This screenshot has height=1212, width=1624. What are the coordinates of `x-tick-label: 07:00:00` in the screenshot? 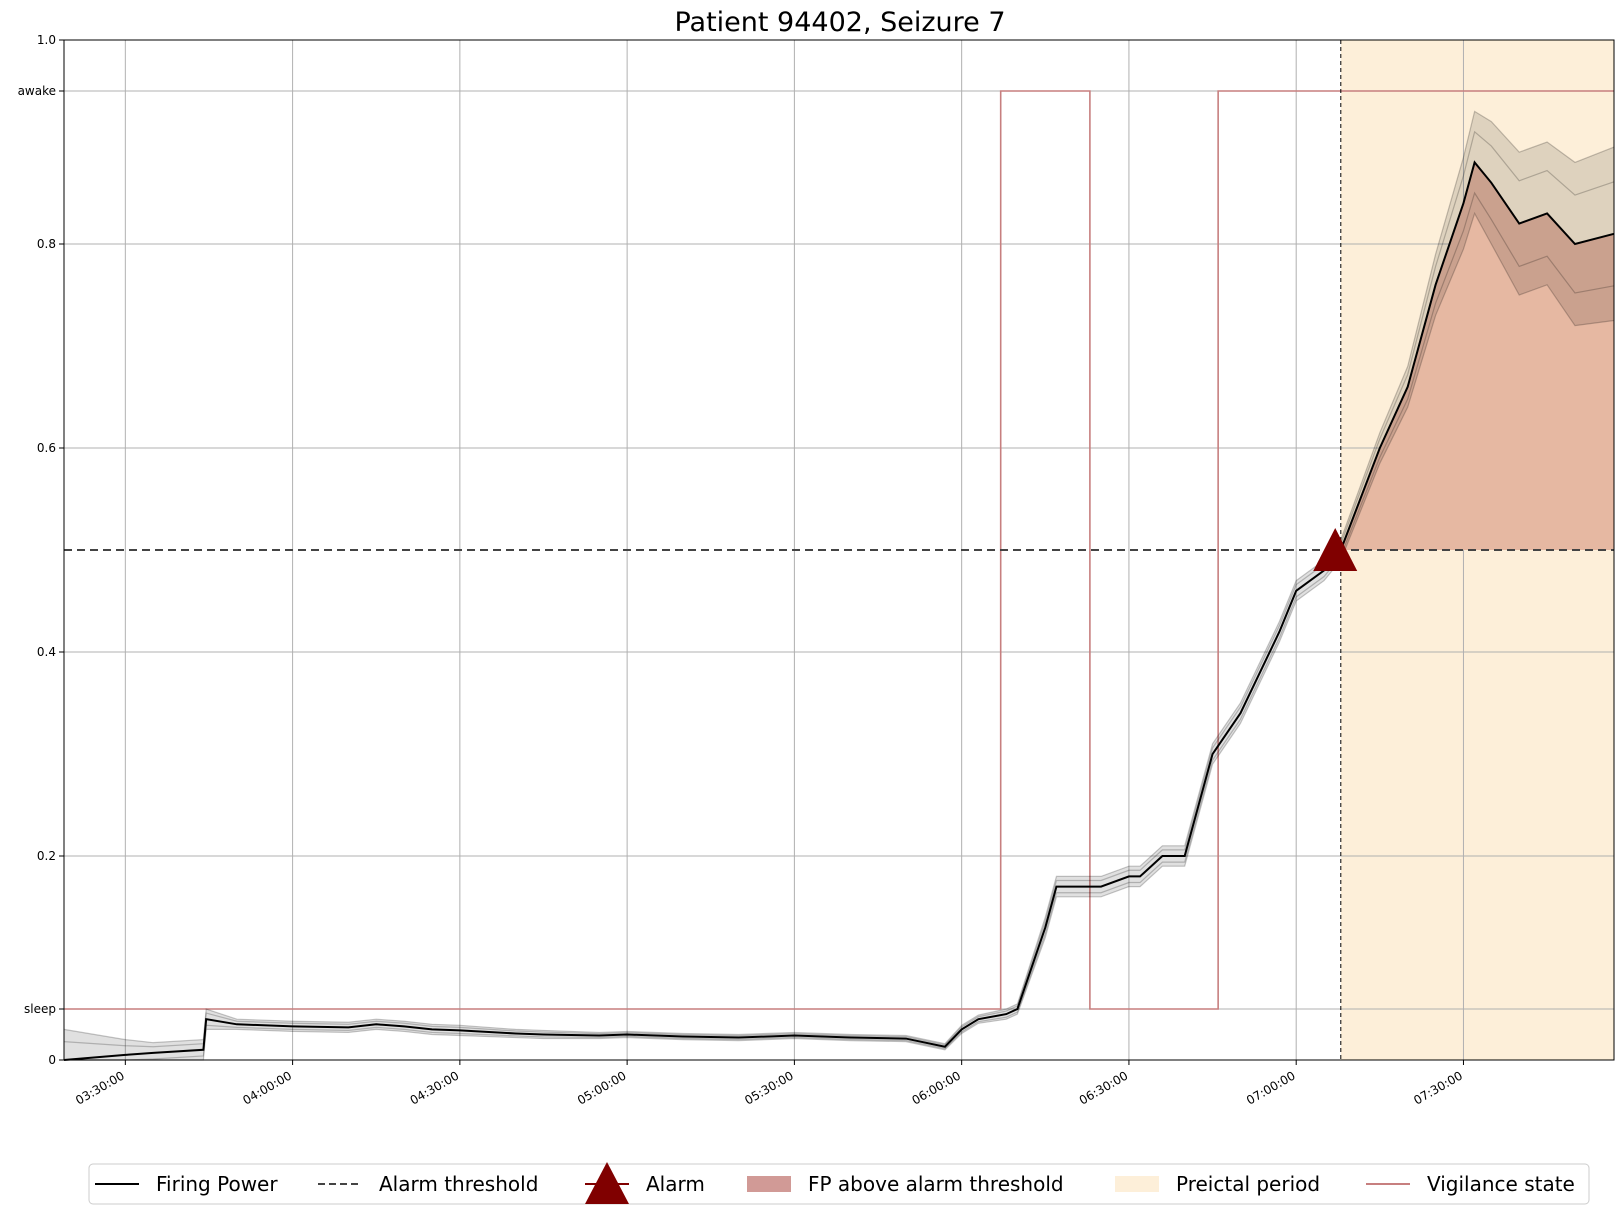 It's located at (1271, 1087).